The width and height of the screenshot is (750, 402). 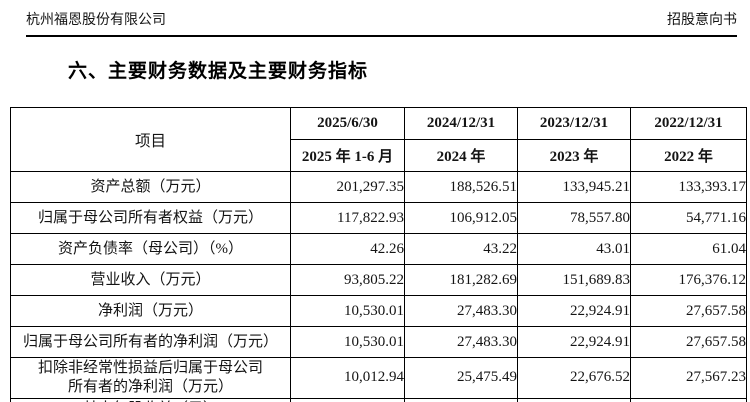 I want to click on column-header-period-2024: 2024 年, so click(x=461, y=155).